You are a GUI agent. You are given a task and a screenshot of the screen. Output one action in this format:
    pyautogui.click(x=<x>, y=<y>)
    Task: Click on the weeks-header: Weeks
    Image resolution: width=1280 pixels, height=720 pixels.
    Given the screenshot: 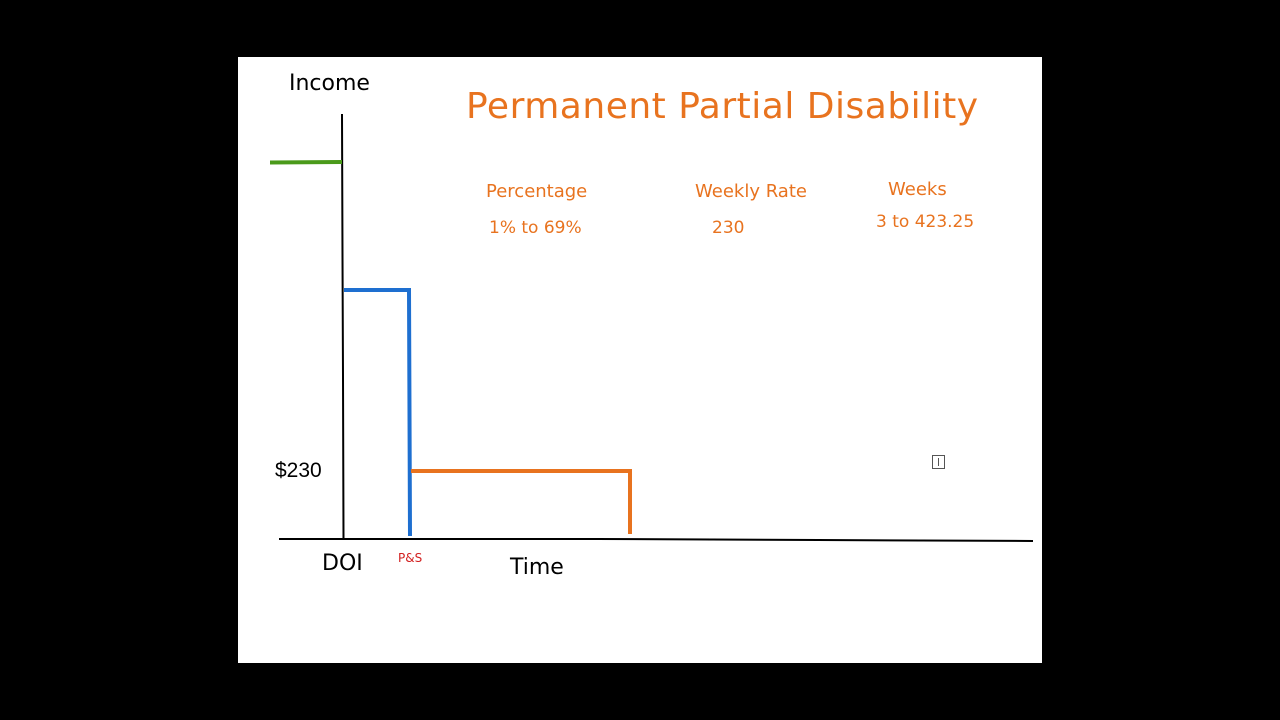 What is the action you would take?
    pyautogui.click(x=917, y=189)
    